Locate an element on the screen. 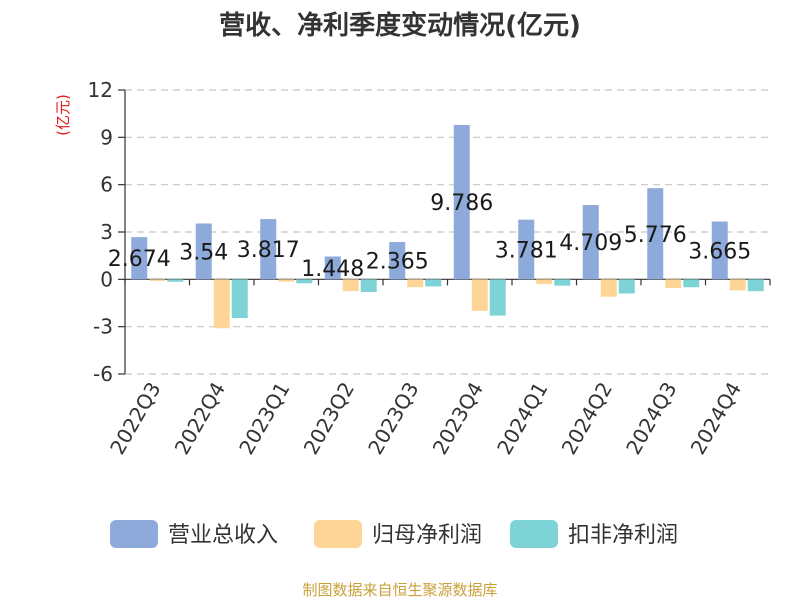 The image size is (800, 600). bar-series-1-2024Q4 is located at coordinates (737, 285).